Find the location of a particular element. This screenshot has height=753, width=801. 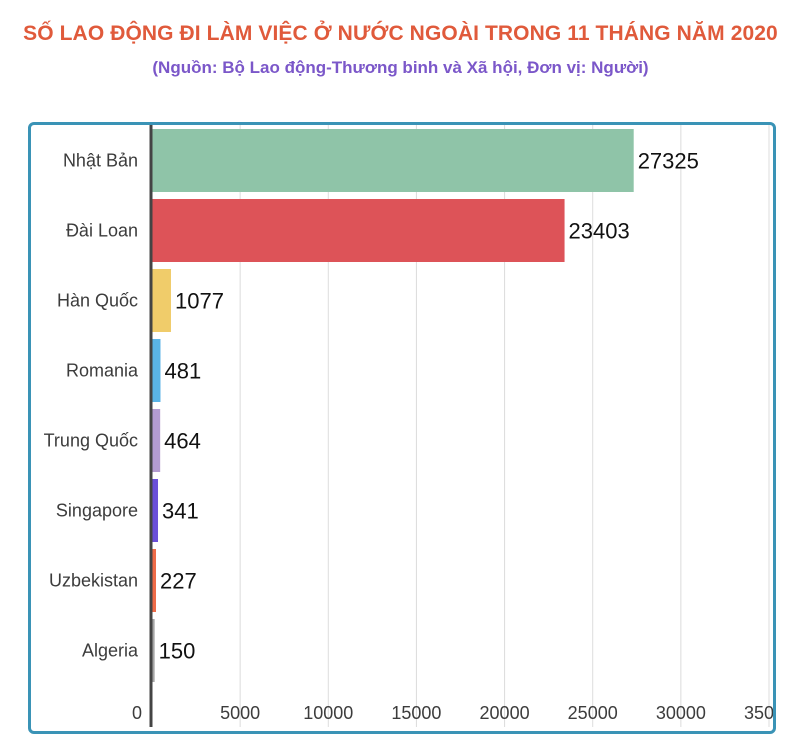

category-label-6: Uzbekistan is located at coordinates (93, 581).